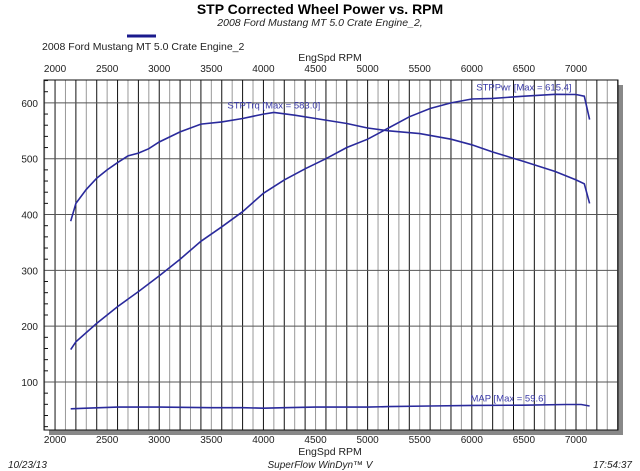 The image size is (640, 471). I want to click on x-tick-label-bottom: 3500, so click(211, 440).